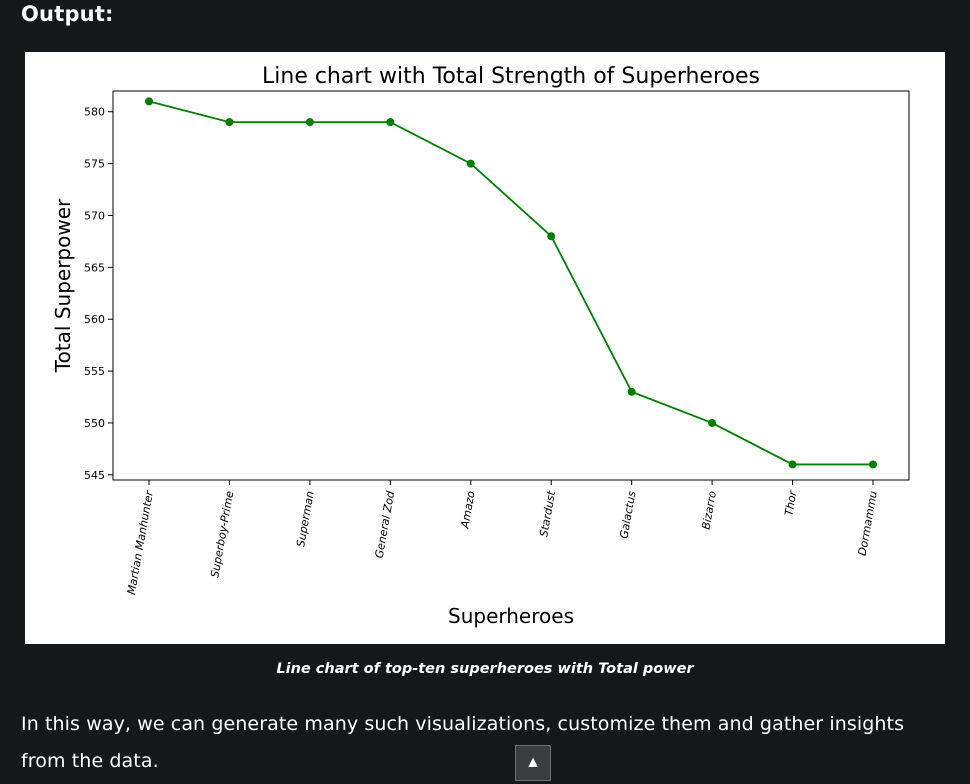 The height and width of the screenshot is (784, 970). Describe the element at coordinates (868, 523) in the screenshot. I see `x-tick-label: Dormammu` at that location.